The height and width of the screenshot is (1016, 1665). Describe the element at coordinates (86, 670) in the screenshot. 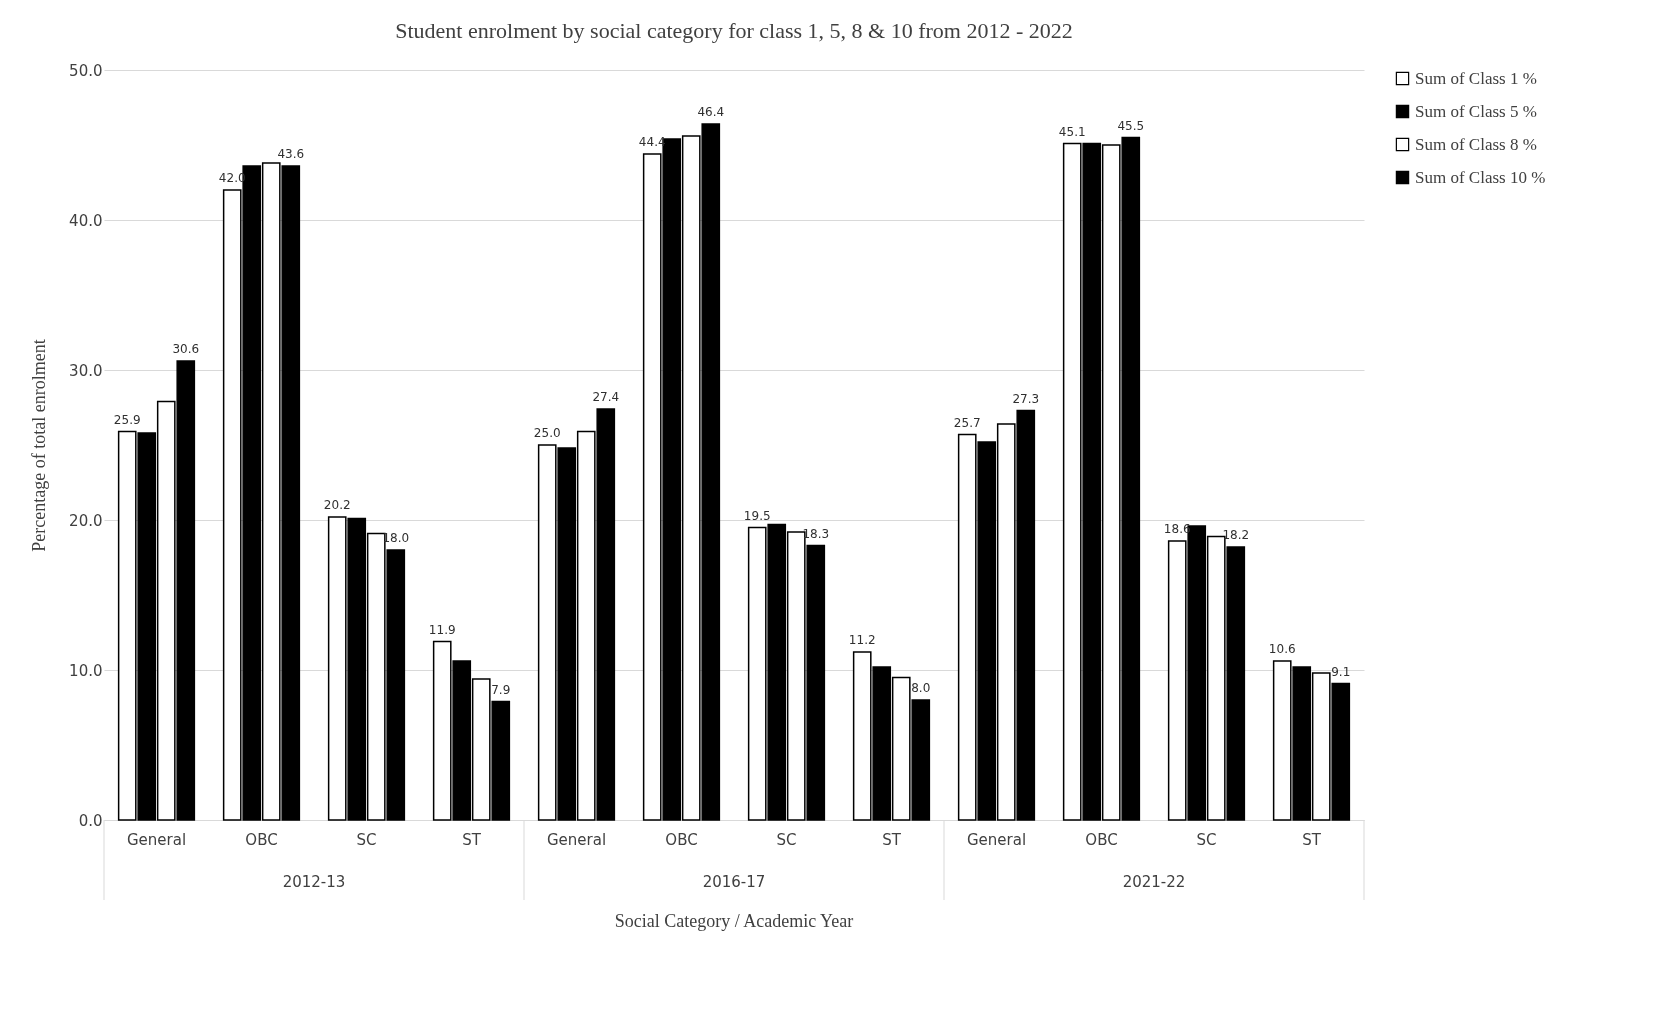

I see `y-tick-label: 10.0` at that location.